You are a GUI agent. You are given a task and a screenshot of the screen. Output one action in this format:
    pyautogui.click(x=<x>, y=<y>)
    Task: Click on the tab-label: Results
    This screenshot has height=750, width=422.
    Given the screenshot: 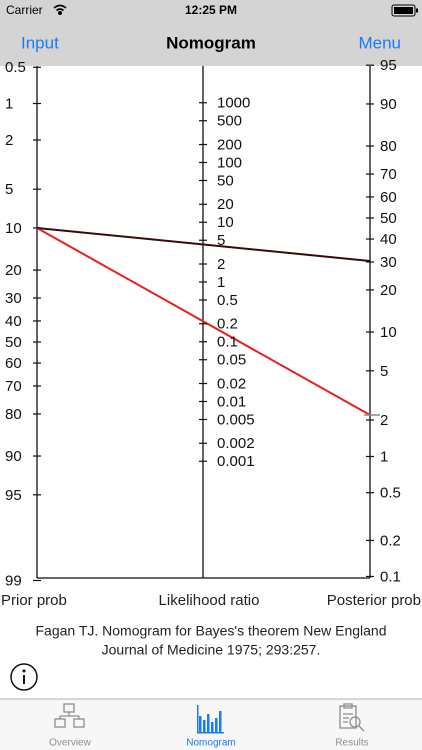 What is the action you would take?
    pyautogui.click(x=351, y=743)
    